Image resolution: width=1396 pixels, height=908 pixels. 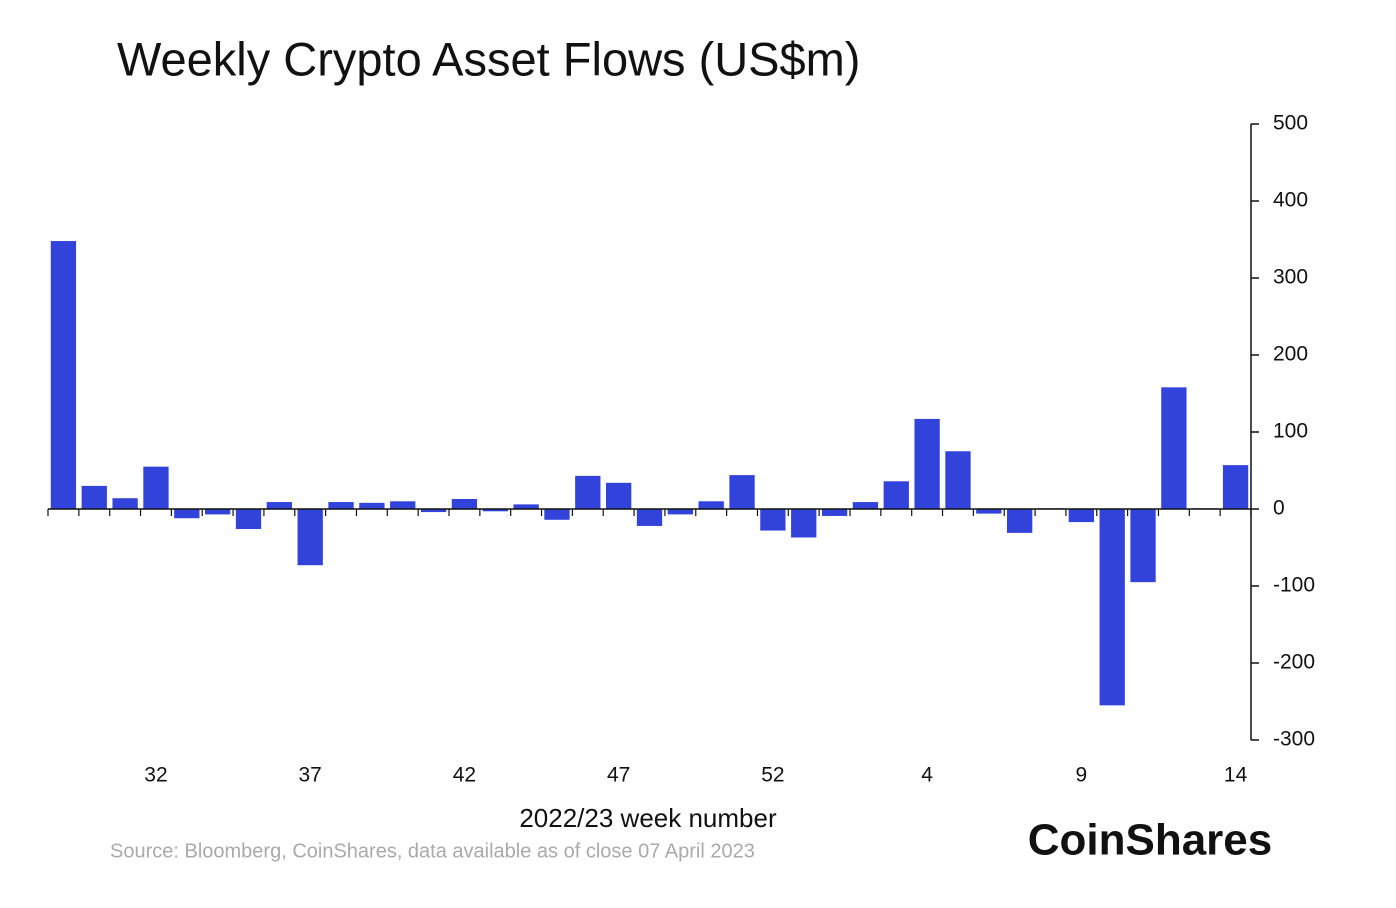 What do you see at coordinates (464, 775) in the screenshot?
I see `x-tick-label: 42` at bounding box center [464, 775].